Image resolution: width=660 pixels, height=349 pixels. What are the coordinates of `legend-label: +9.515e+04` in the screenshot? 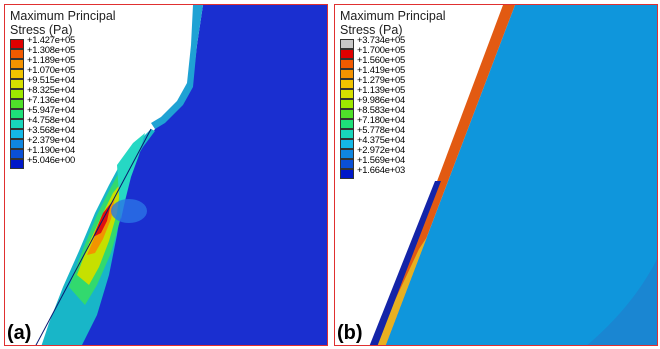 It's located at (51, 79).